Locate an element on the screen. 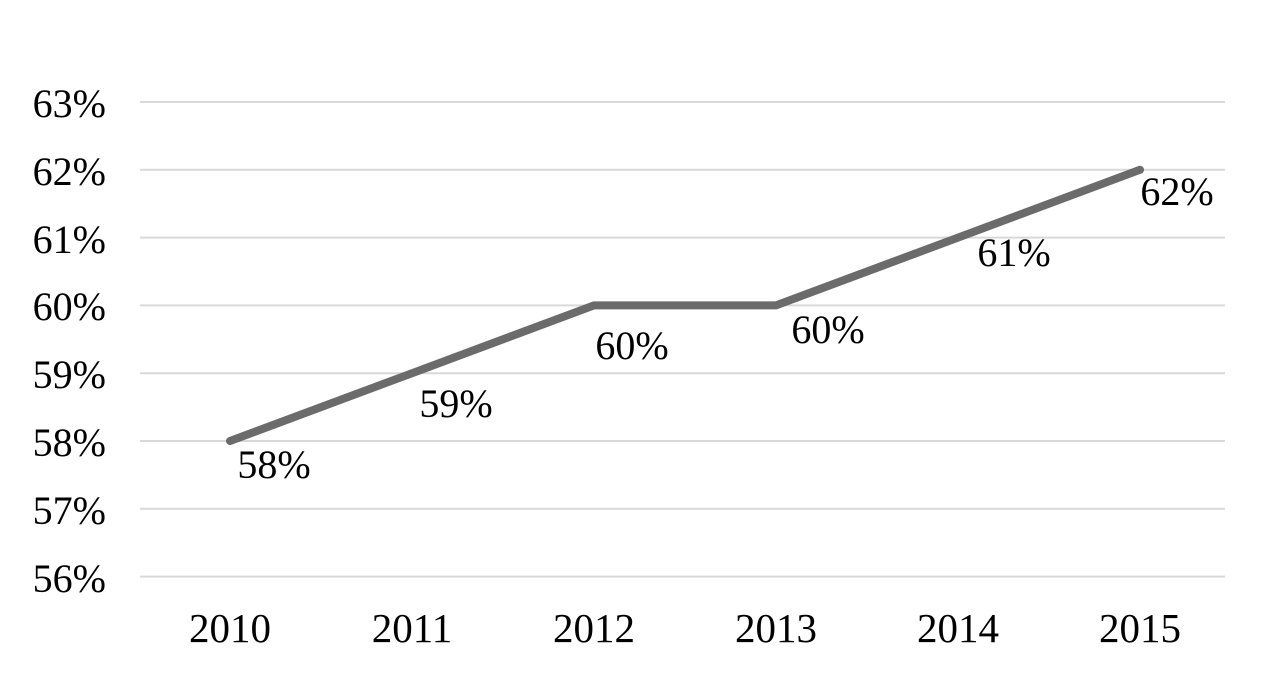 The width and height of the screenshot is (1263, 674). y-axis-label: 56% is located at coordinates (69, 578).